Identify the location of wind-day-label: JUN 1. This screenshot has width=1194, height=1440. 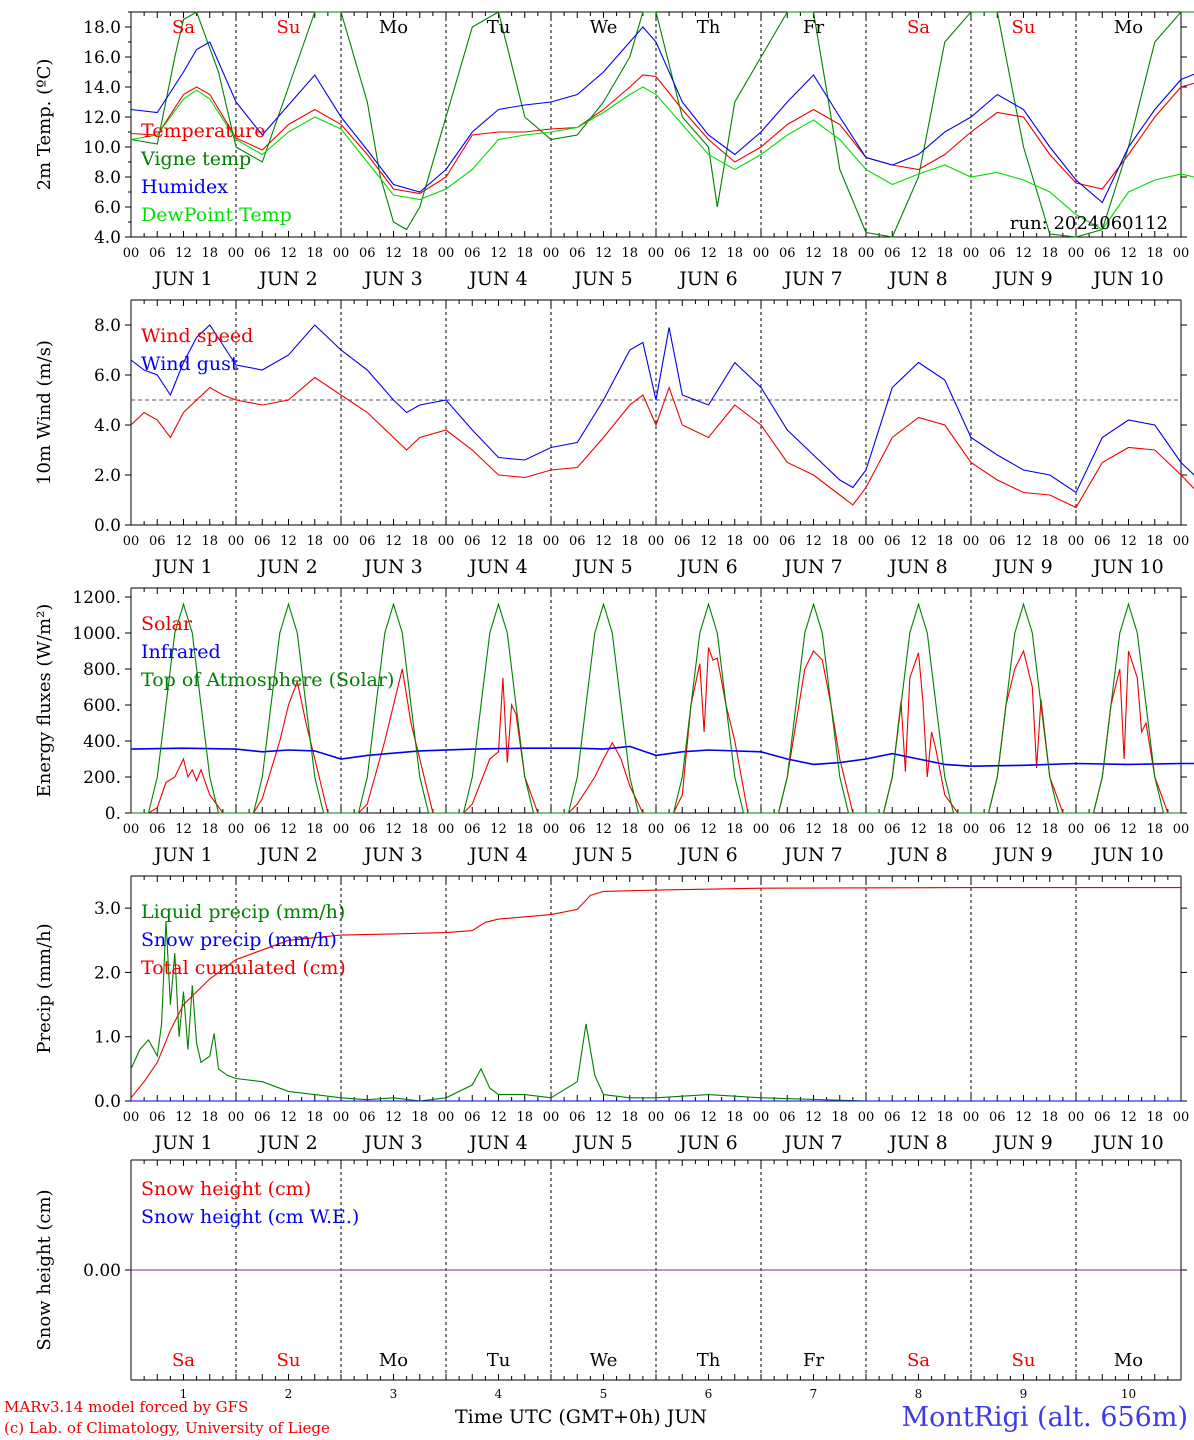
(182, 567).